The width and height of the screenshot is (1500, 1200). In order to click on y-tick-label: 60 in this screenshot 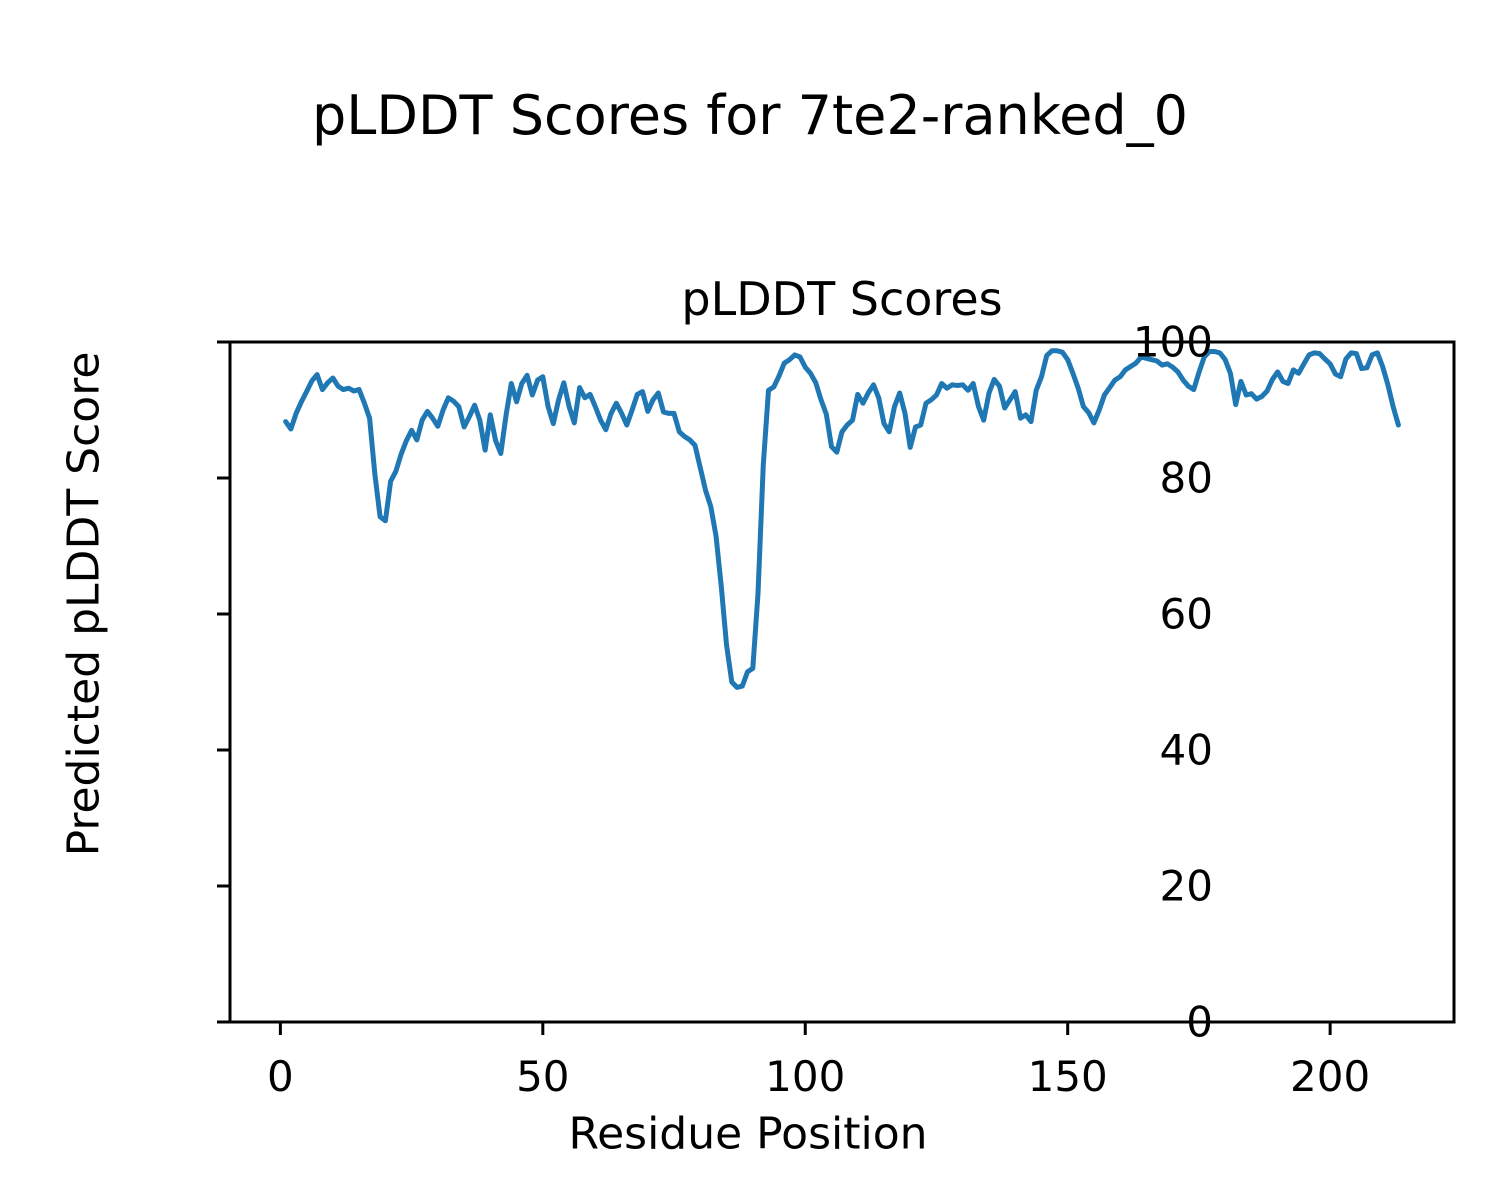, I will do `click(1186, 614)`.